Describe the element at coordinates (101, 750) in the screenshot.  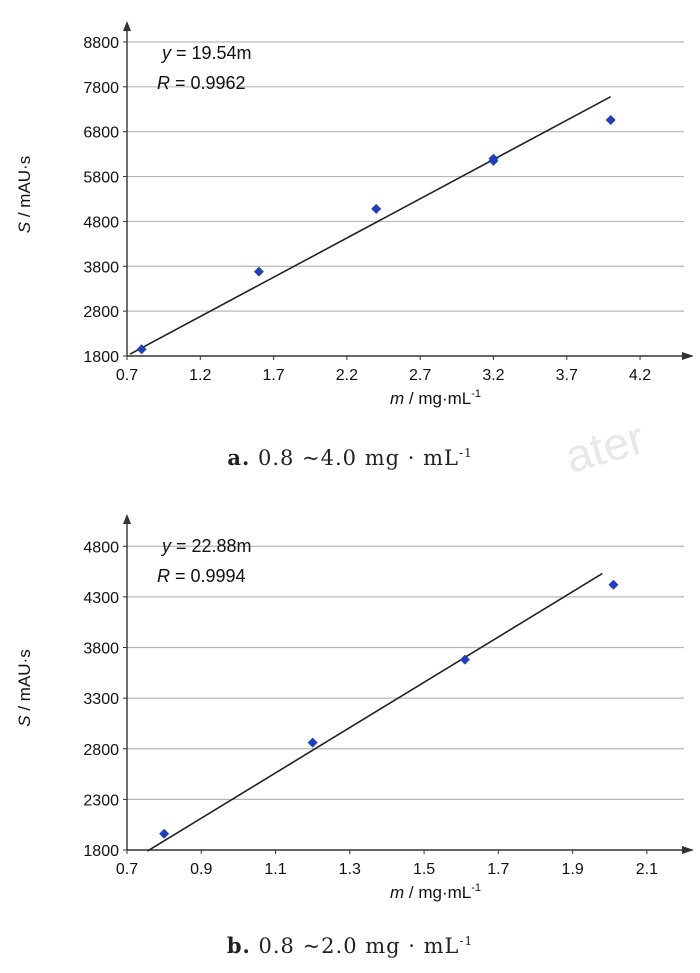
I see `chart-b-y-tick-label: 2800` at that location.